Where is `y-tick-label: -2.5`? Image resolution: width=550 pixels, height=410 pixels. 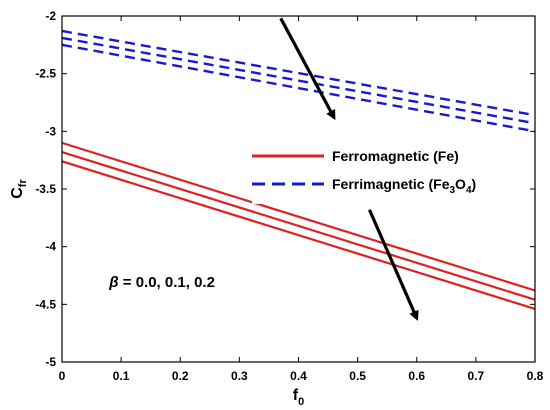 y-tick-label: -2.5 is located at coordinates (45, 74).